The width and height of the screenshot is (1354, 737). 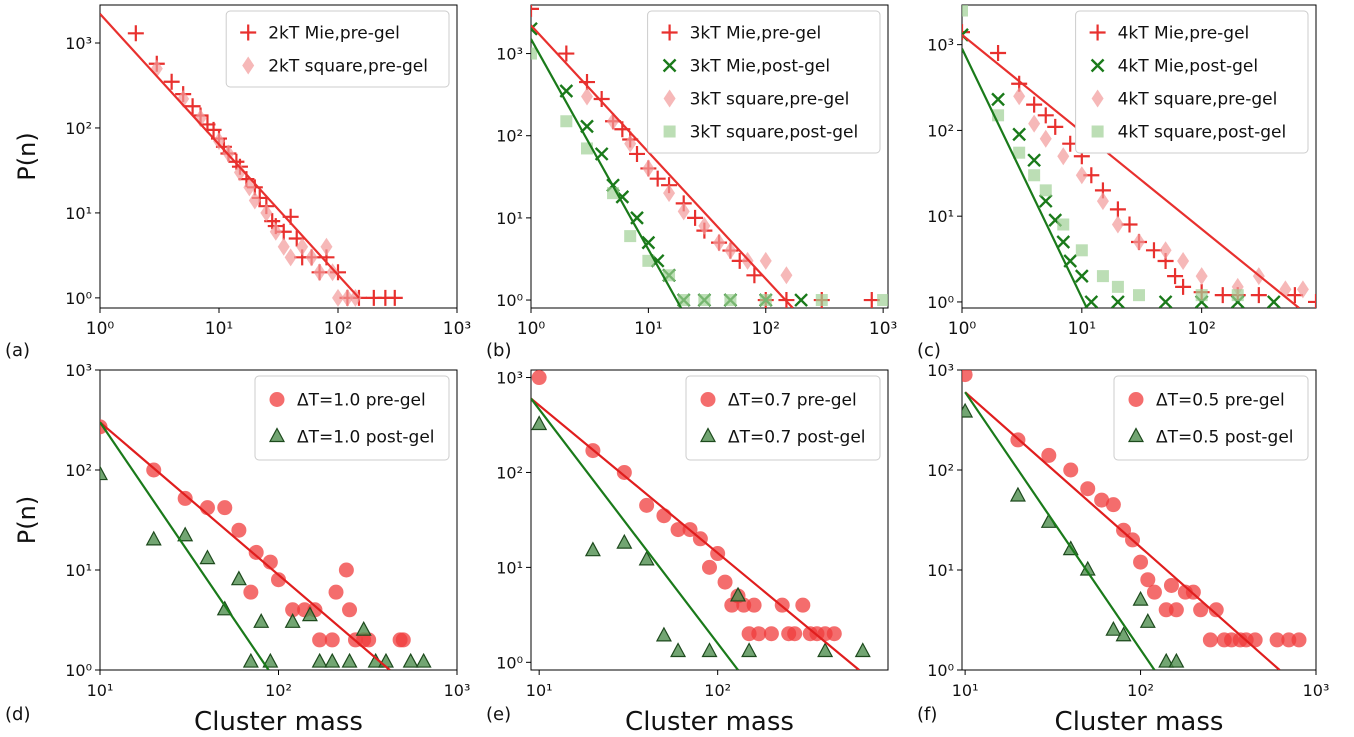 What do you see at coordinates (766, 329) in the screenshot?
I see `x-tick-label: 10²` at bounding box center [766, 329].